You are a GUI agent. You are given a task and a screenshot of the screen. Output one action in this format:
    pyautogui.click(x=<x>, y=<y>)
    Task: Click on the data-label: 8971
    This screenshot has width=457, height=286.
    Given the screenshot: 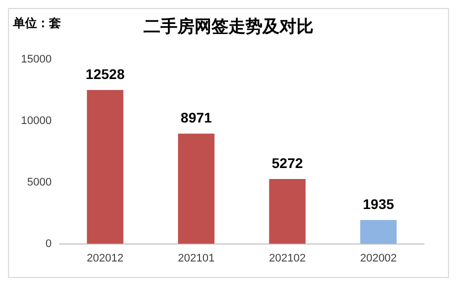 What is the action you would take?
    pyautogui.click(x=196, y=117)
    